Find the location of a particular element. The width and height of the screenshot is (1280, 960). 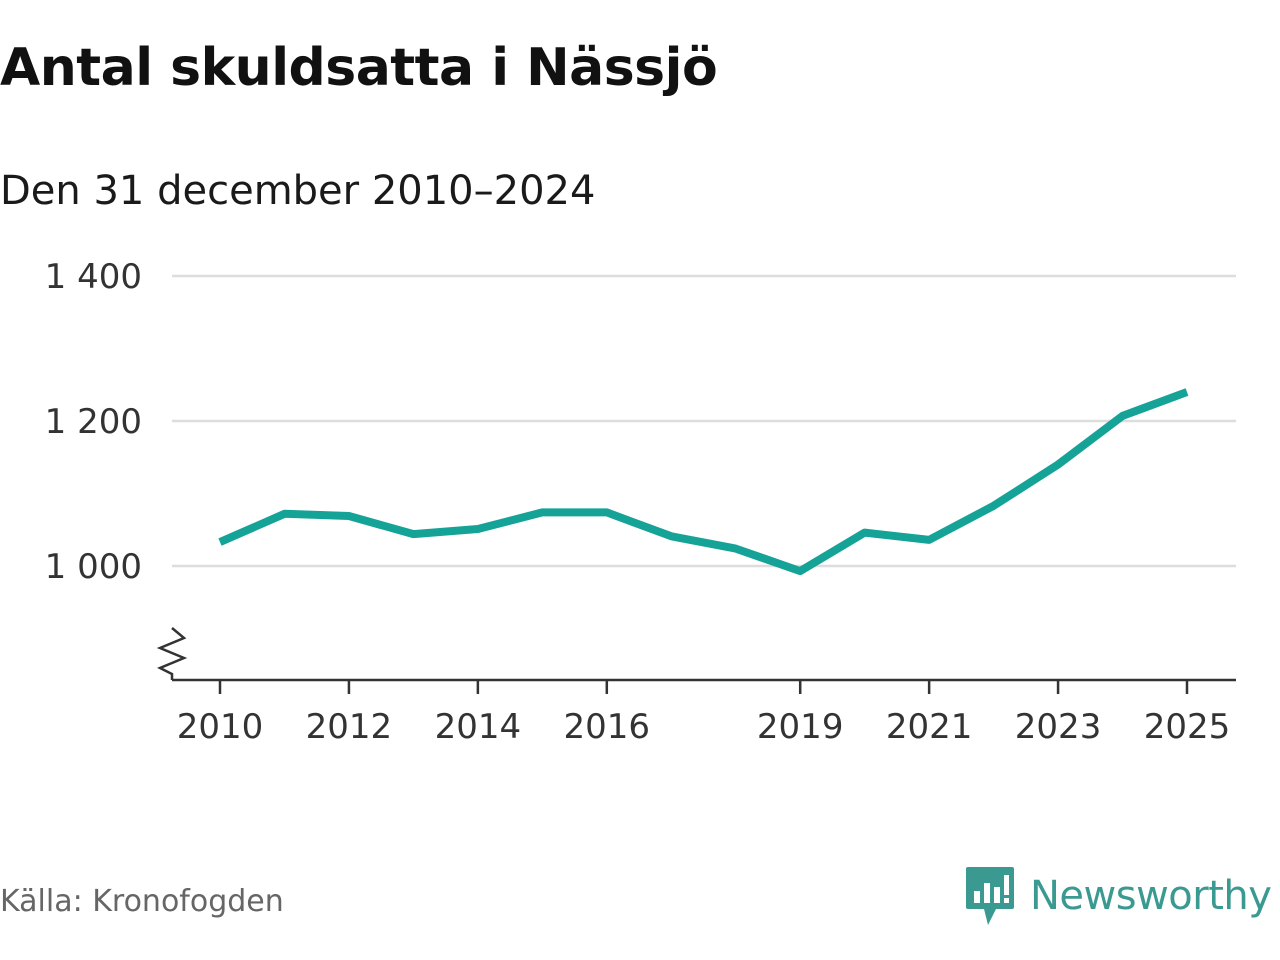

y-axis-break-icon is located at coordinates (172, 653).